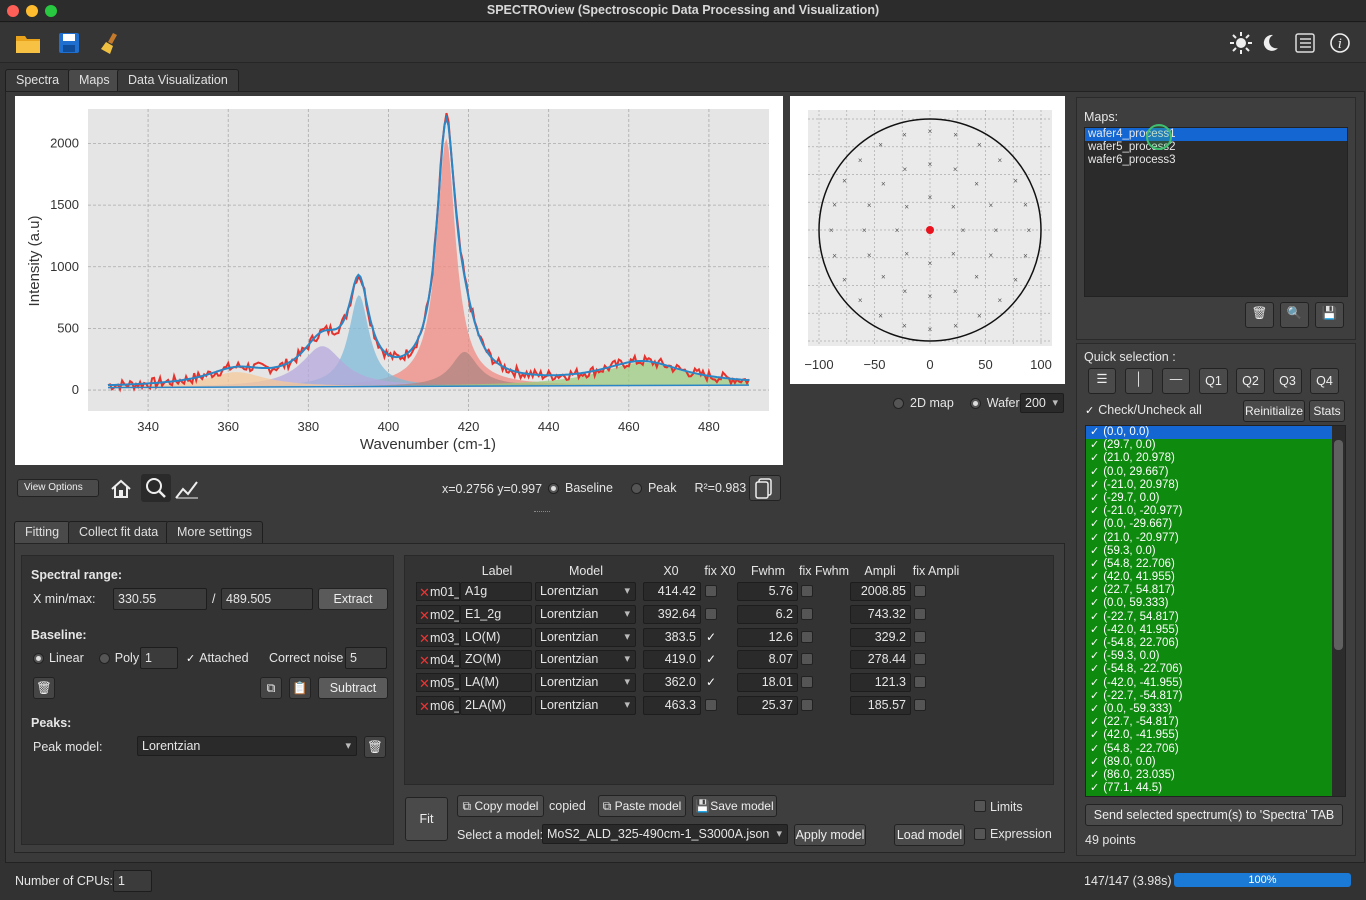  I want to click on clear-broom-icon, so click(110, 43).